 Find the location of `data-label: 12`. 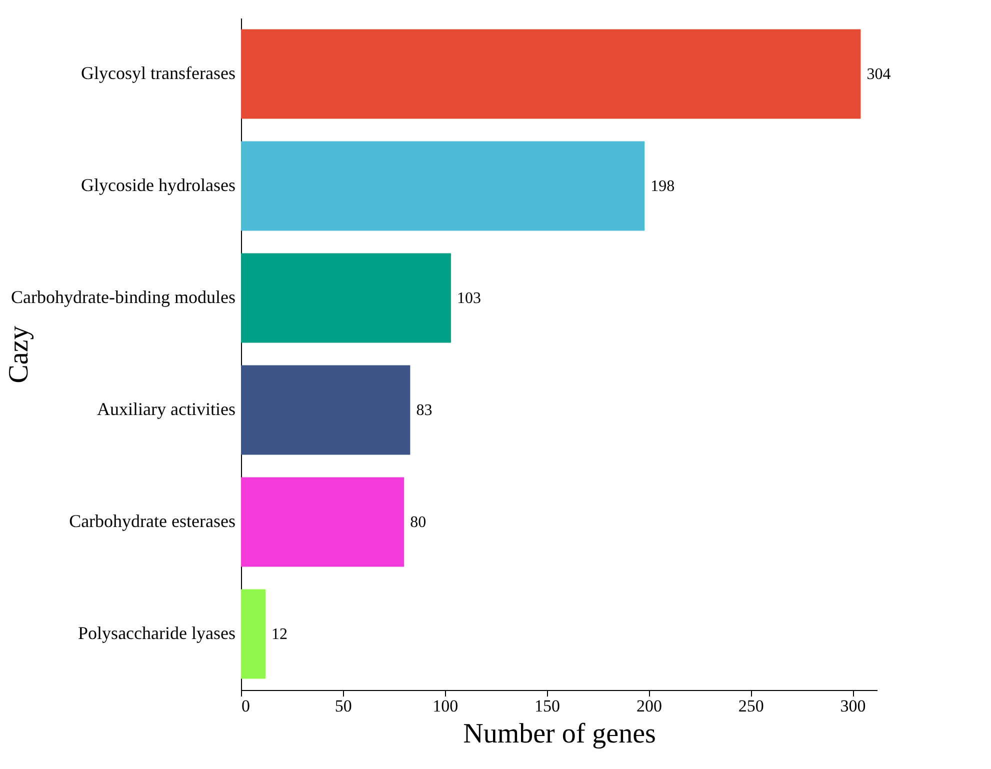

data-label: 12 is located at coordinates (279, 634).